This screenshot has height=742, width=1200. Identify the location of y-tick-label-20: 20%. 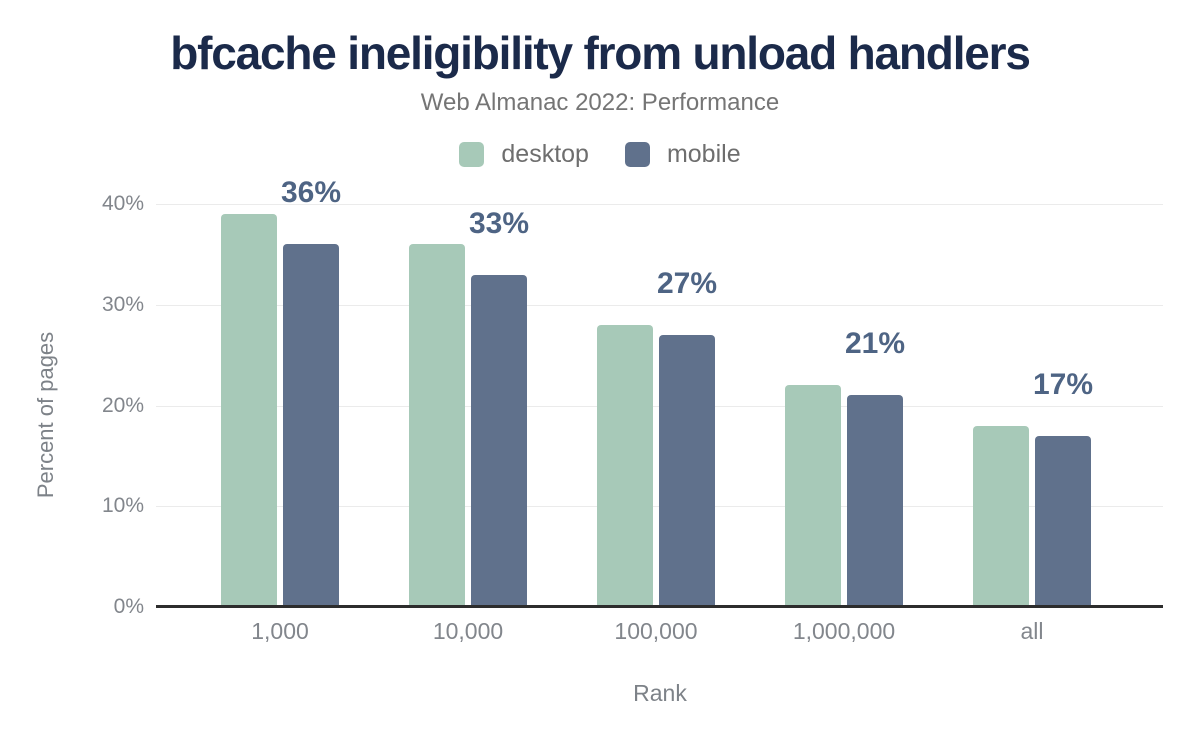
(122, 405).